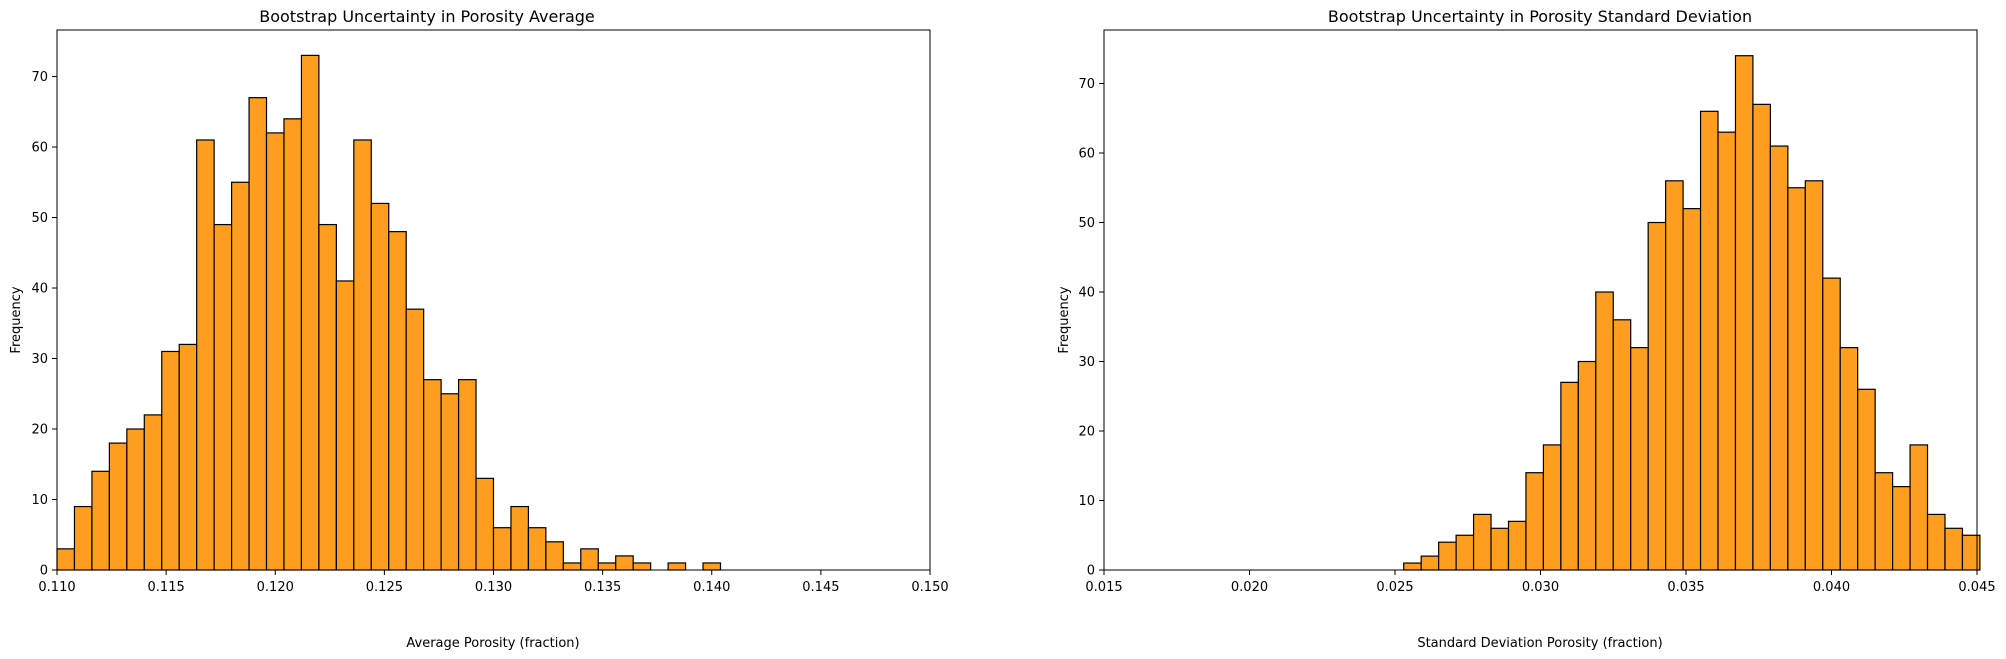 This screenshot has width=2006, height=659. Describe the element at coordinates (1539, 643) in the screenshot. I see `x-axis-label: Standard Deviation Porosity (fraction)` at that location.